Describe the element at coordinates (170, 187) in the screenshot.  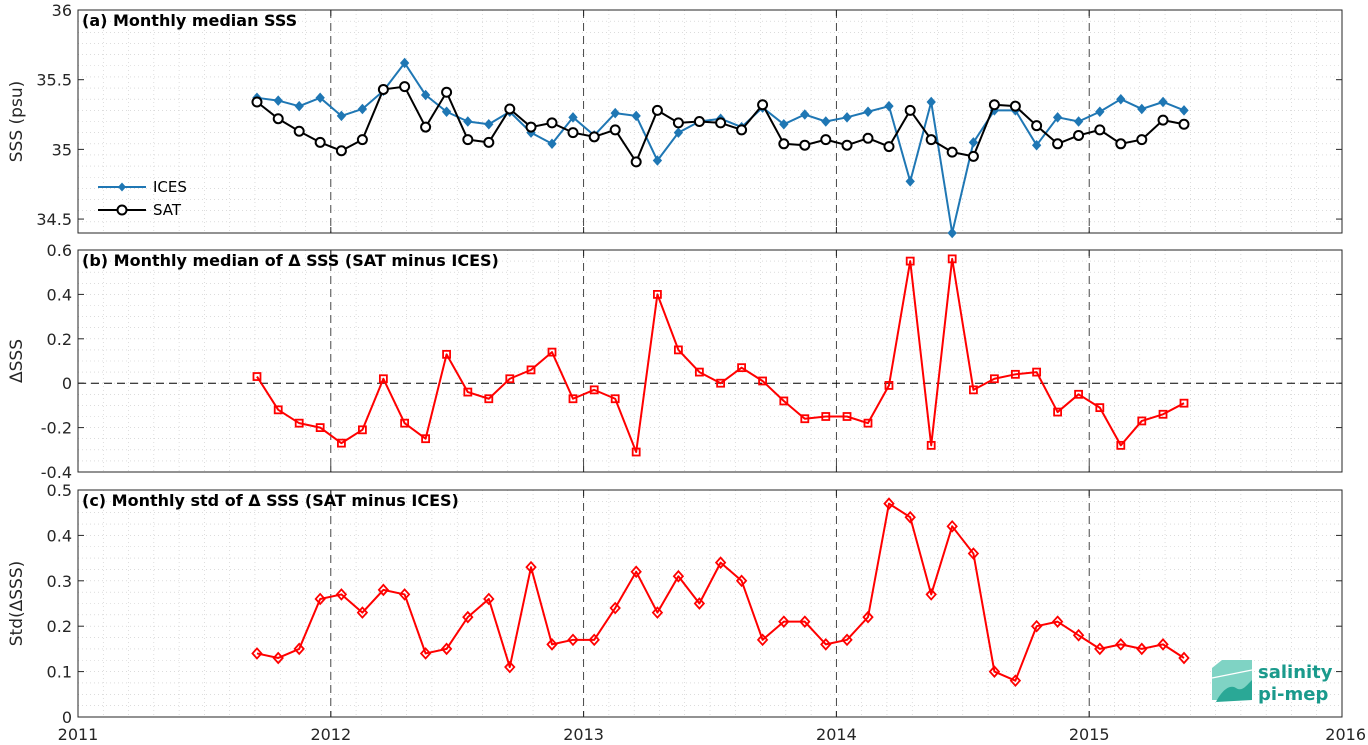
I see `legend-label-ices: ICES` at that location.